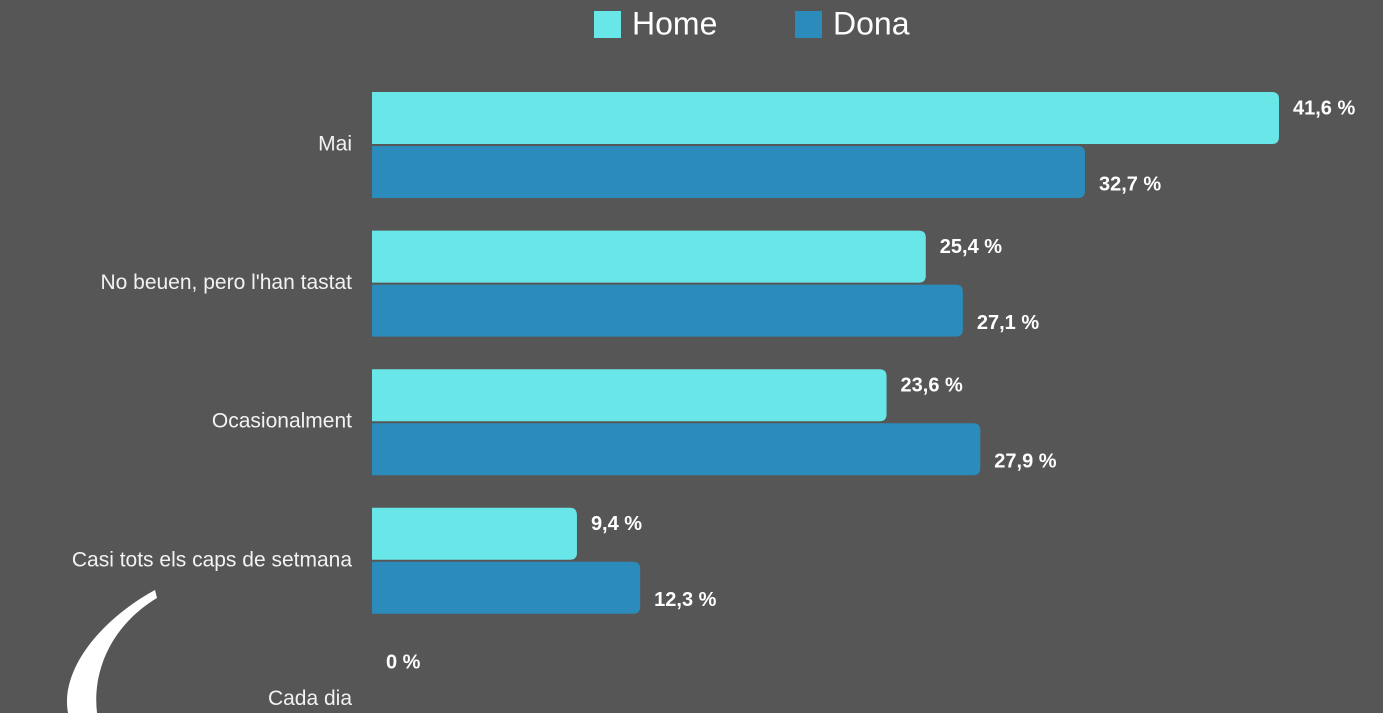 The image size is (1383, 713). I want to click on category-label: Cada dia, so click(310, 698).